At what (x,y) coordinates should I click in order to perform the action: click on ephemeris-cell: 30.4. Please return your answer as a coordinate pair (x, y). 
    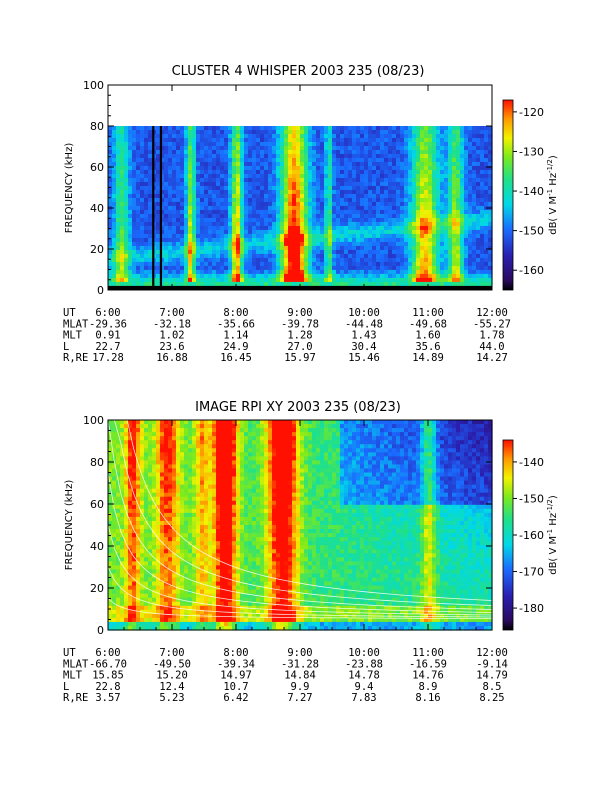
    Looking at the image, I should click on (363, 347).